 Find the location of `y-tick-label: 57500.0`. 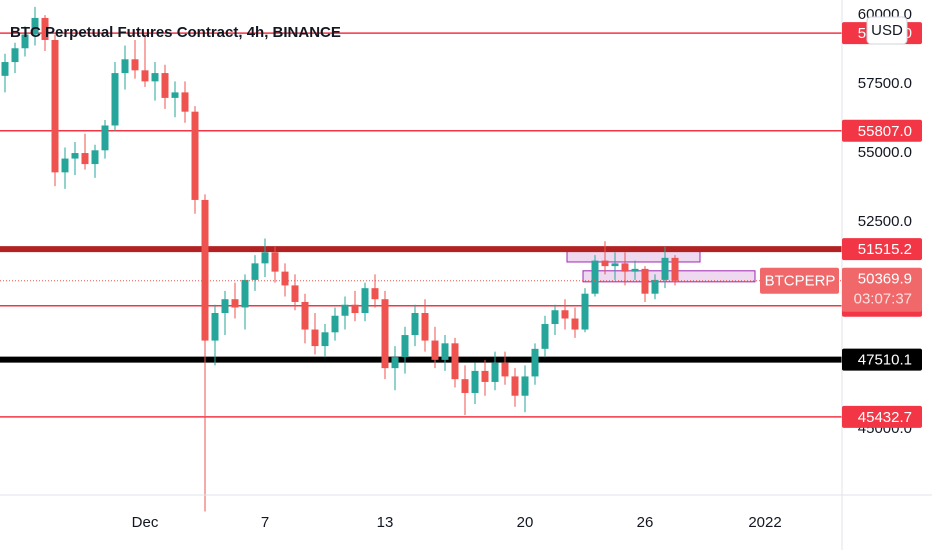

y-tick-label: 57500.0 is located at coordinates (885, 83).